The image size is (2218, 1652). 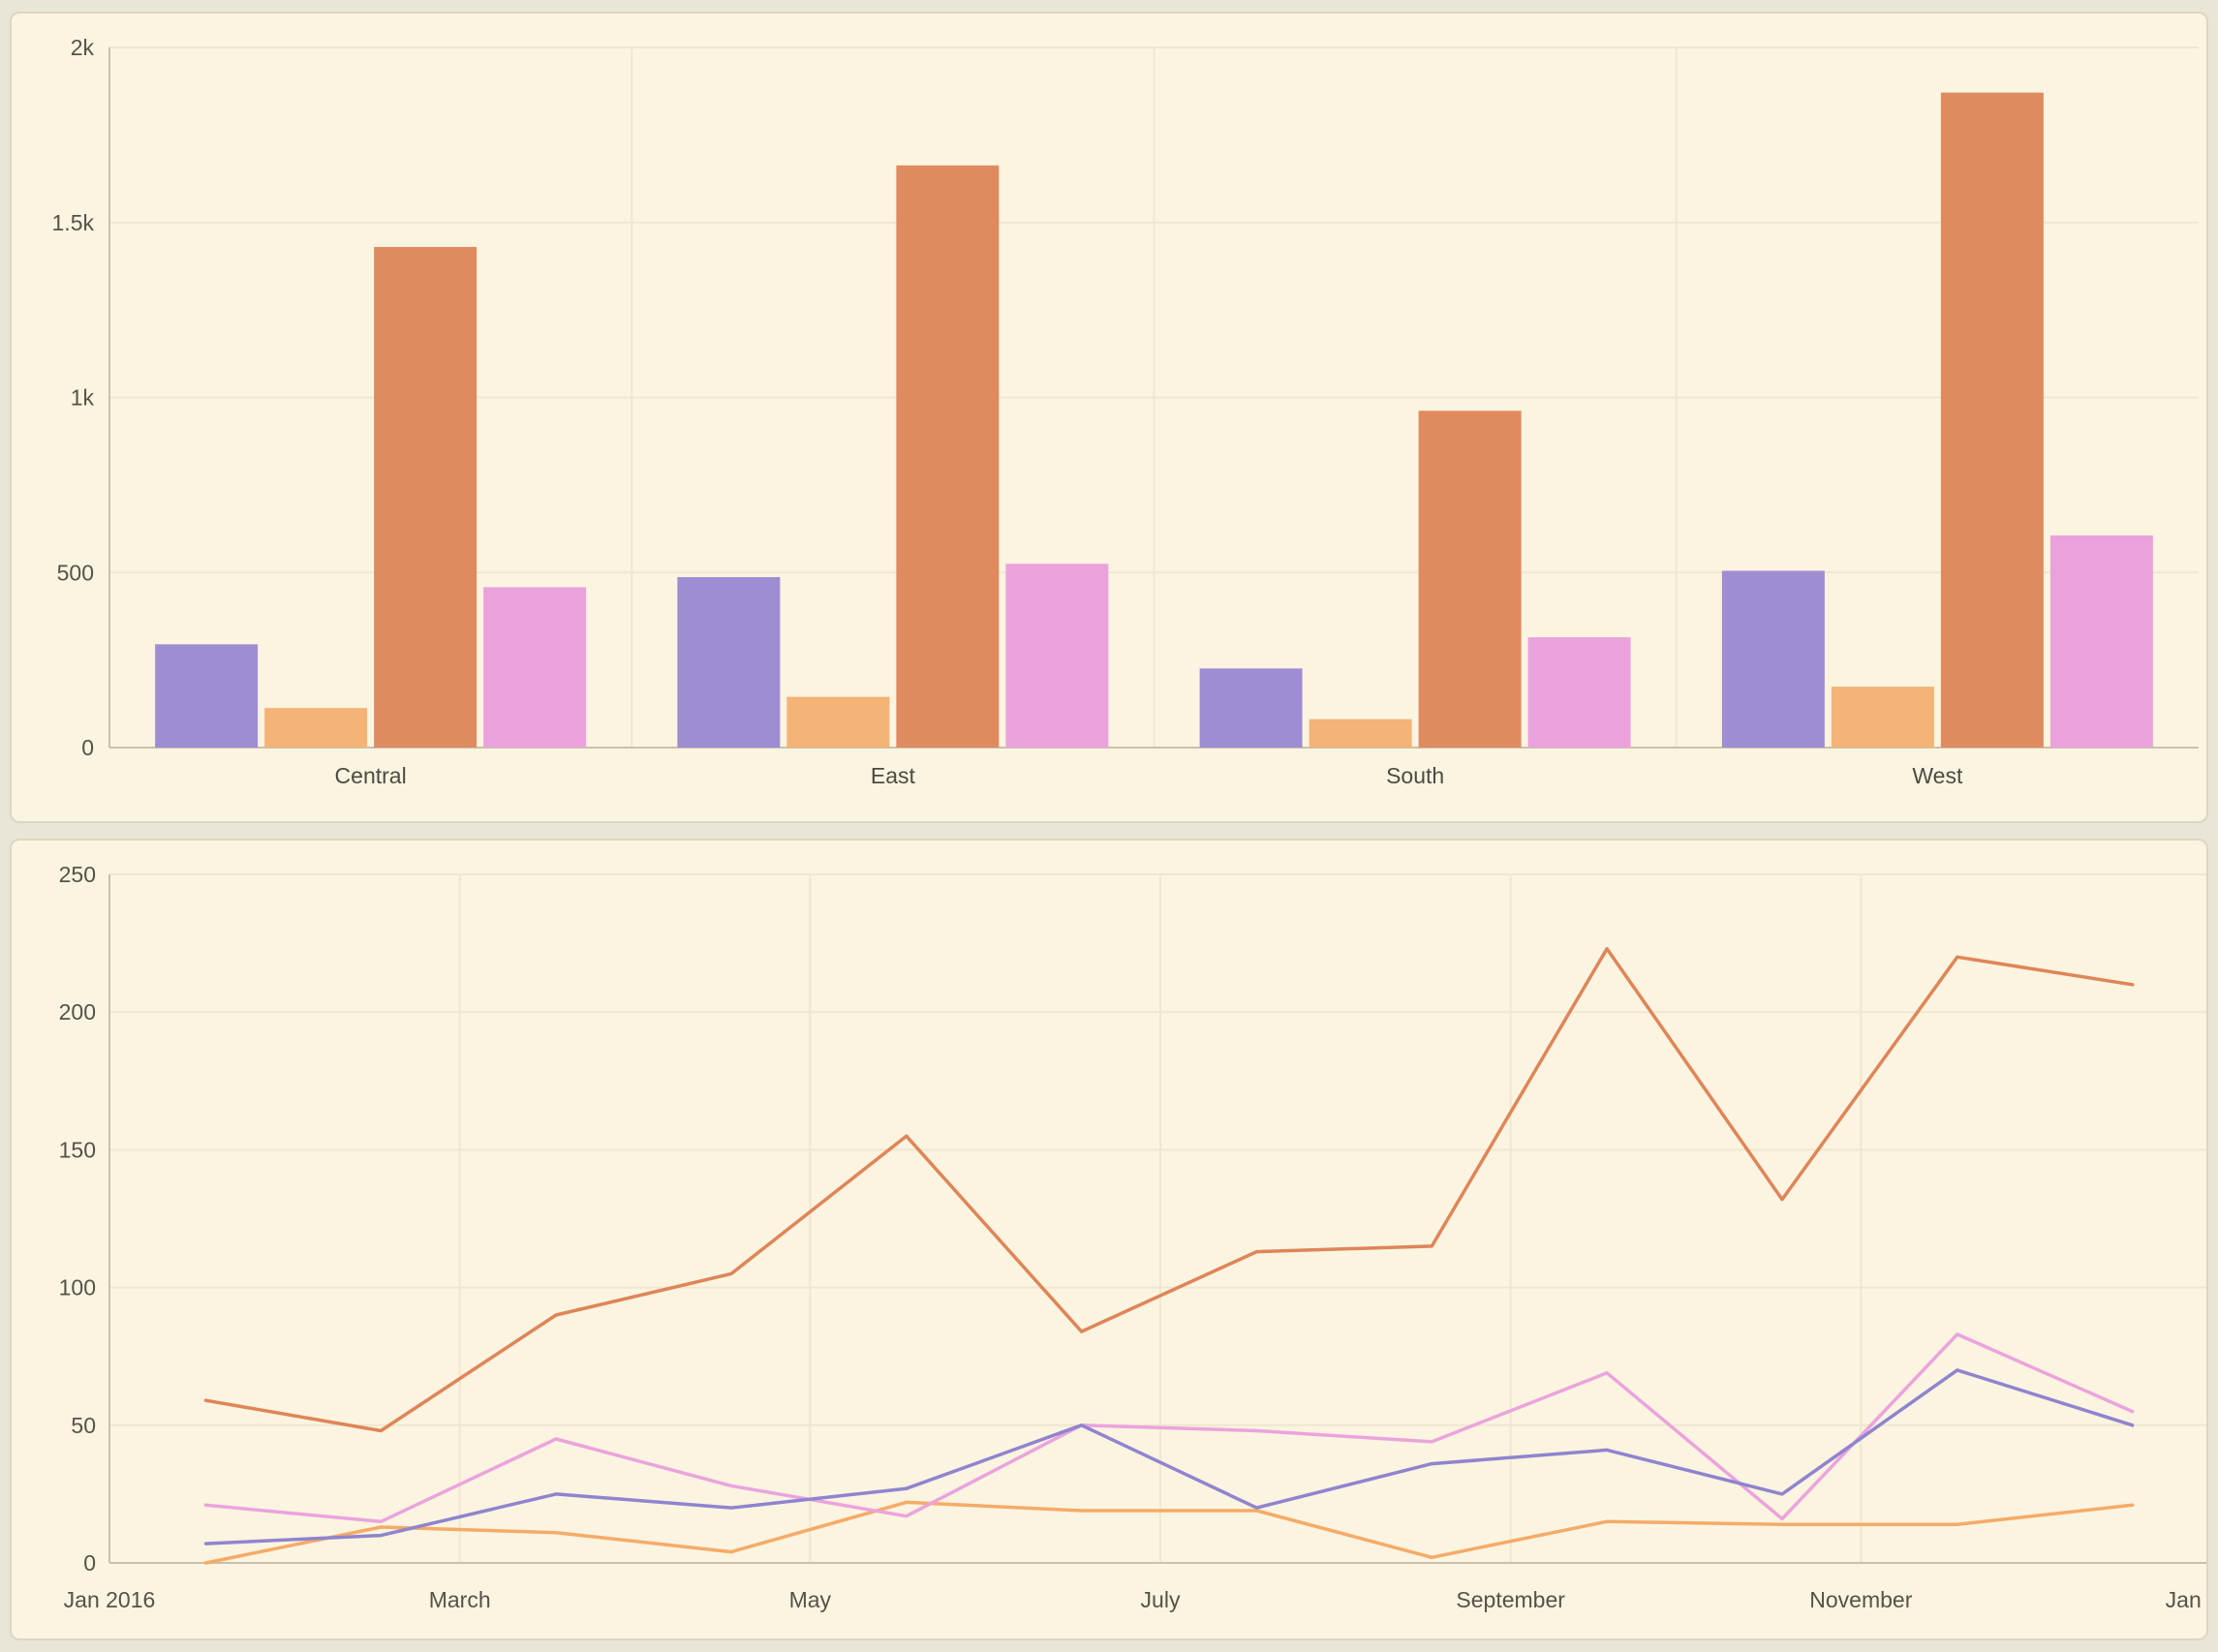 What do you see at coordinates (83, 47) in the screenshot?
I see `y-tick-label: 2k` at bounding box center [83, 47].